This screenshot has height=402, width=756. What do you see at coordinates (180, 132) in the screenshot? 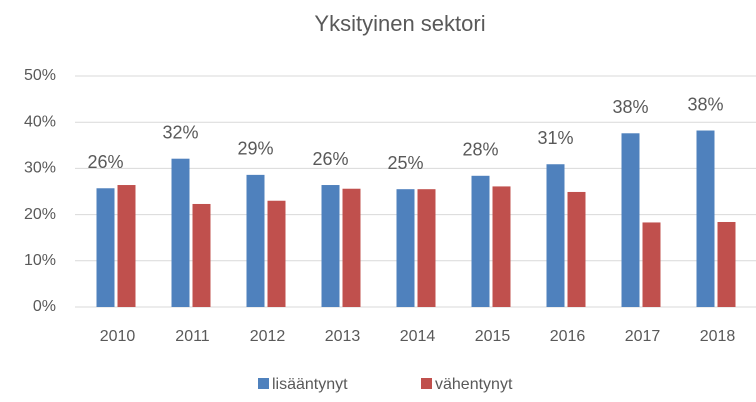
I see `data-label: 32%` at bounding box center [180, 132].